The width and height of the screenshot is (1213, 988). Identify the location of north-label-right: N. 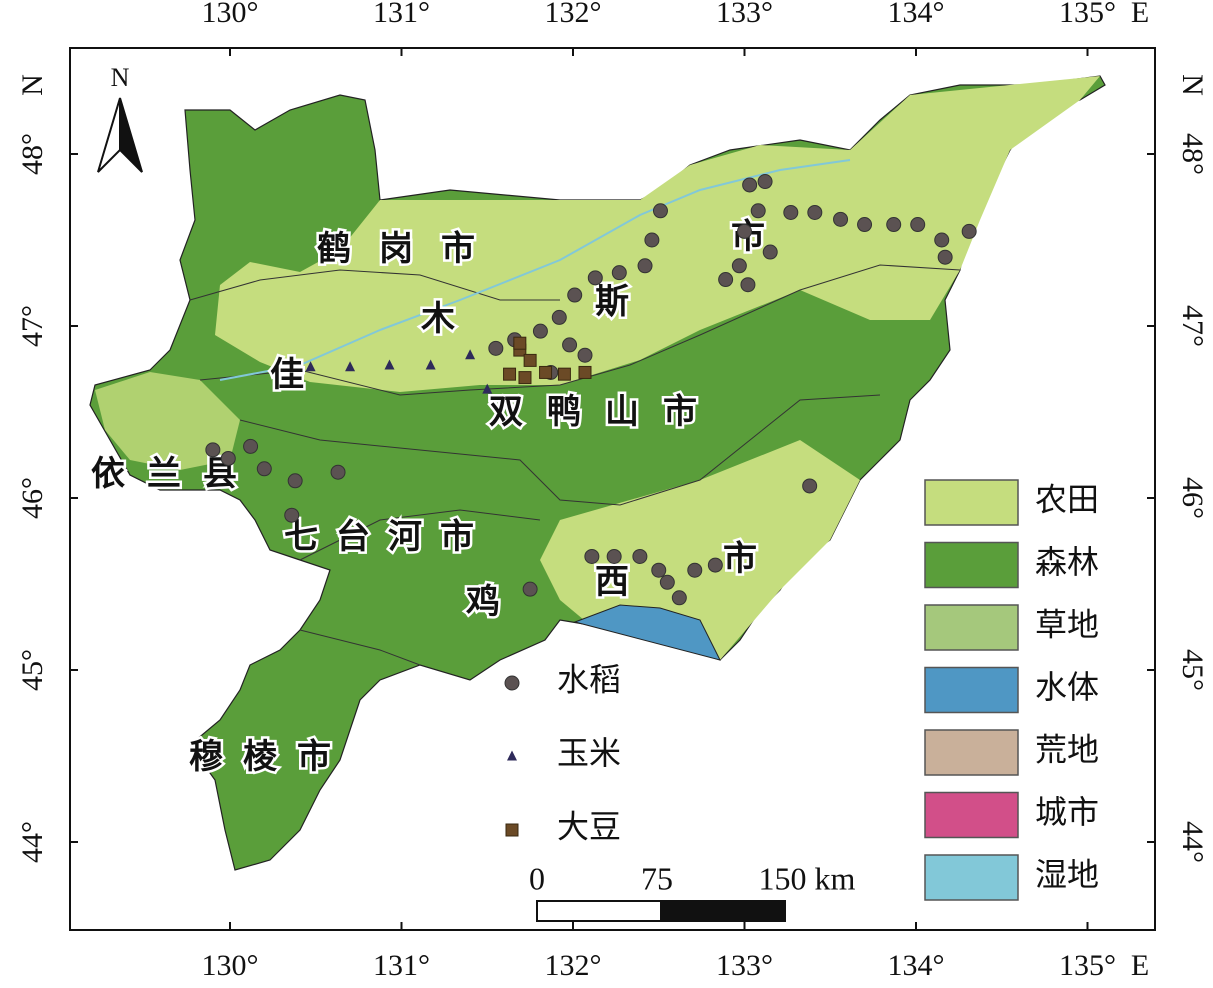
(1192, 85).